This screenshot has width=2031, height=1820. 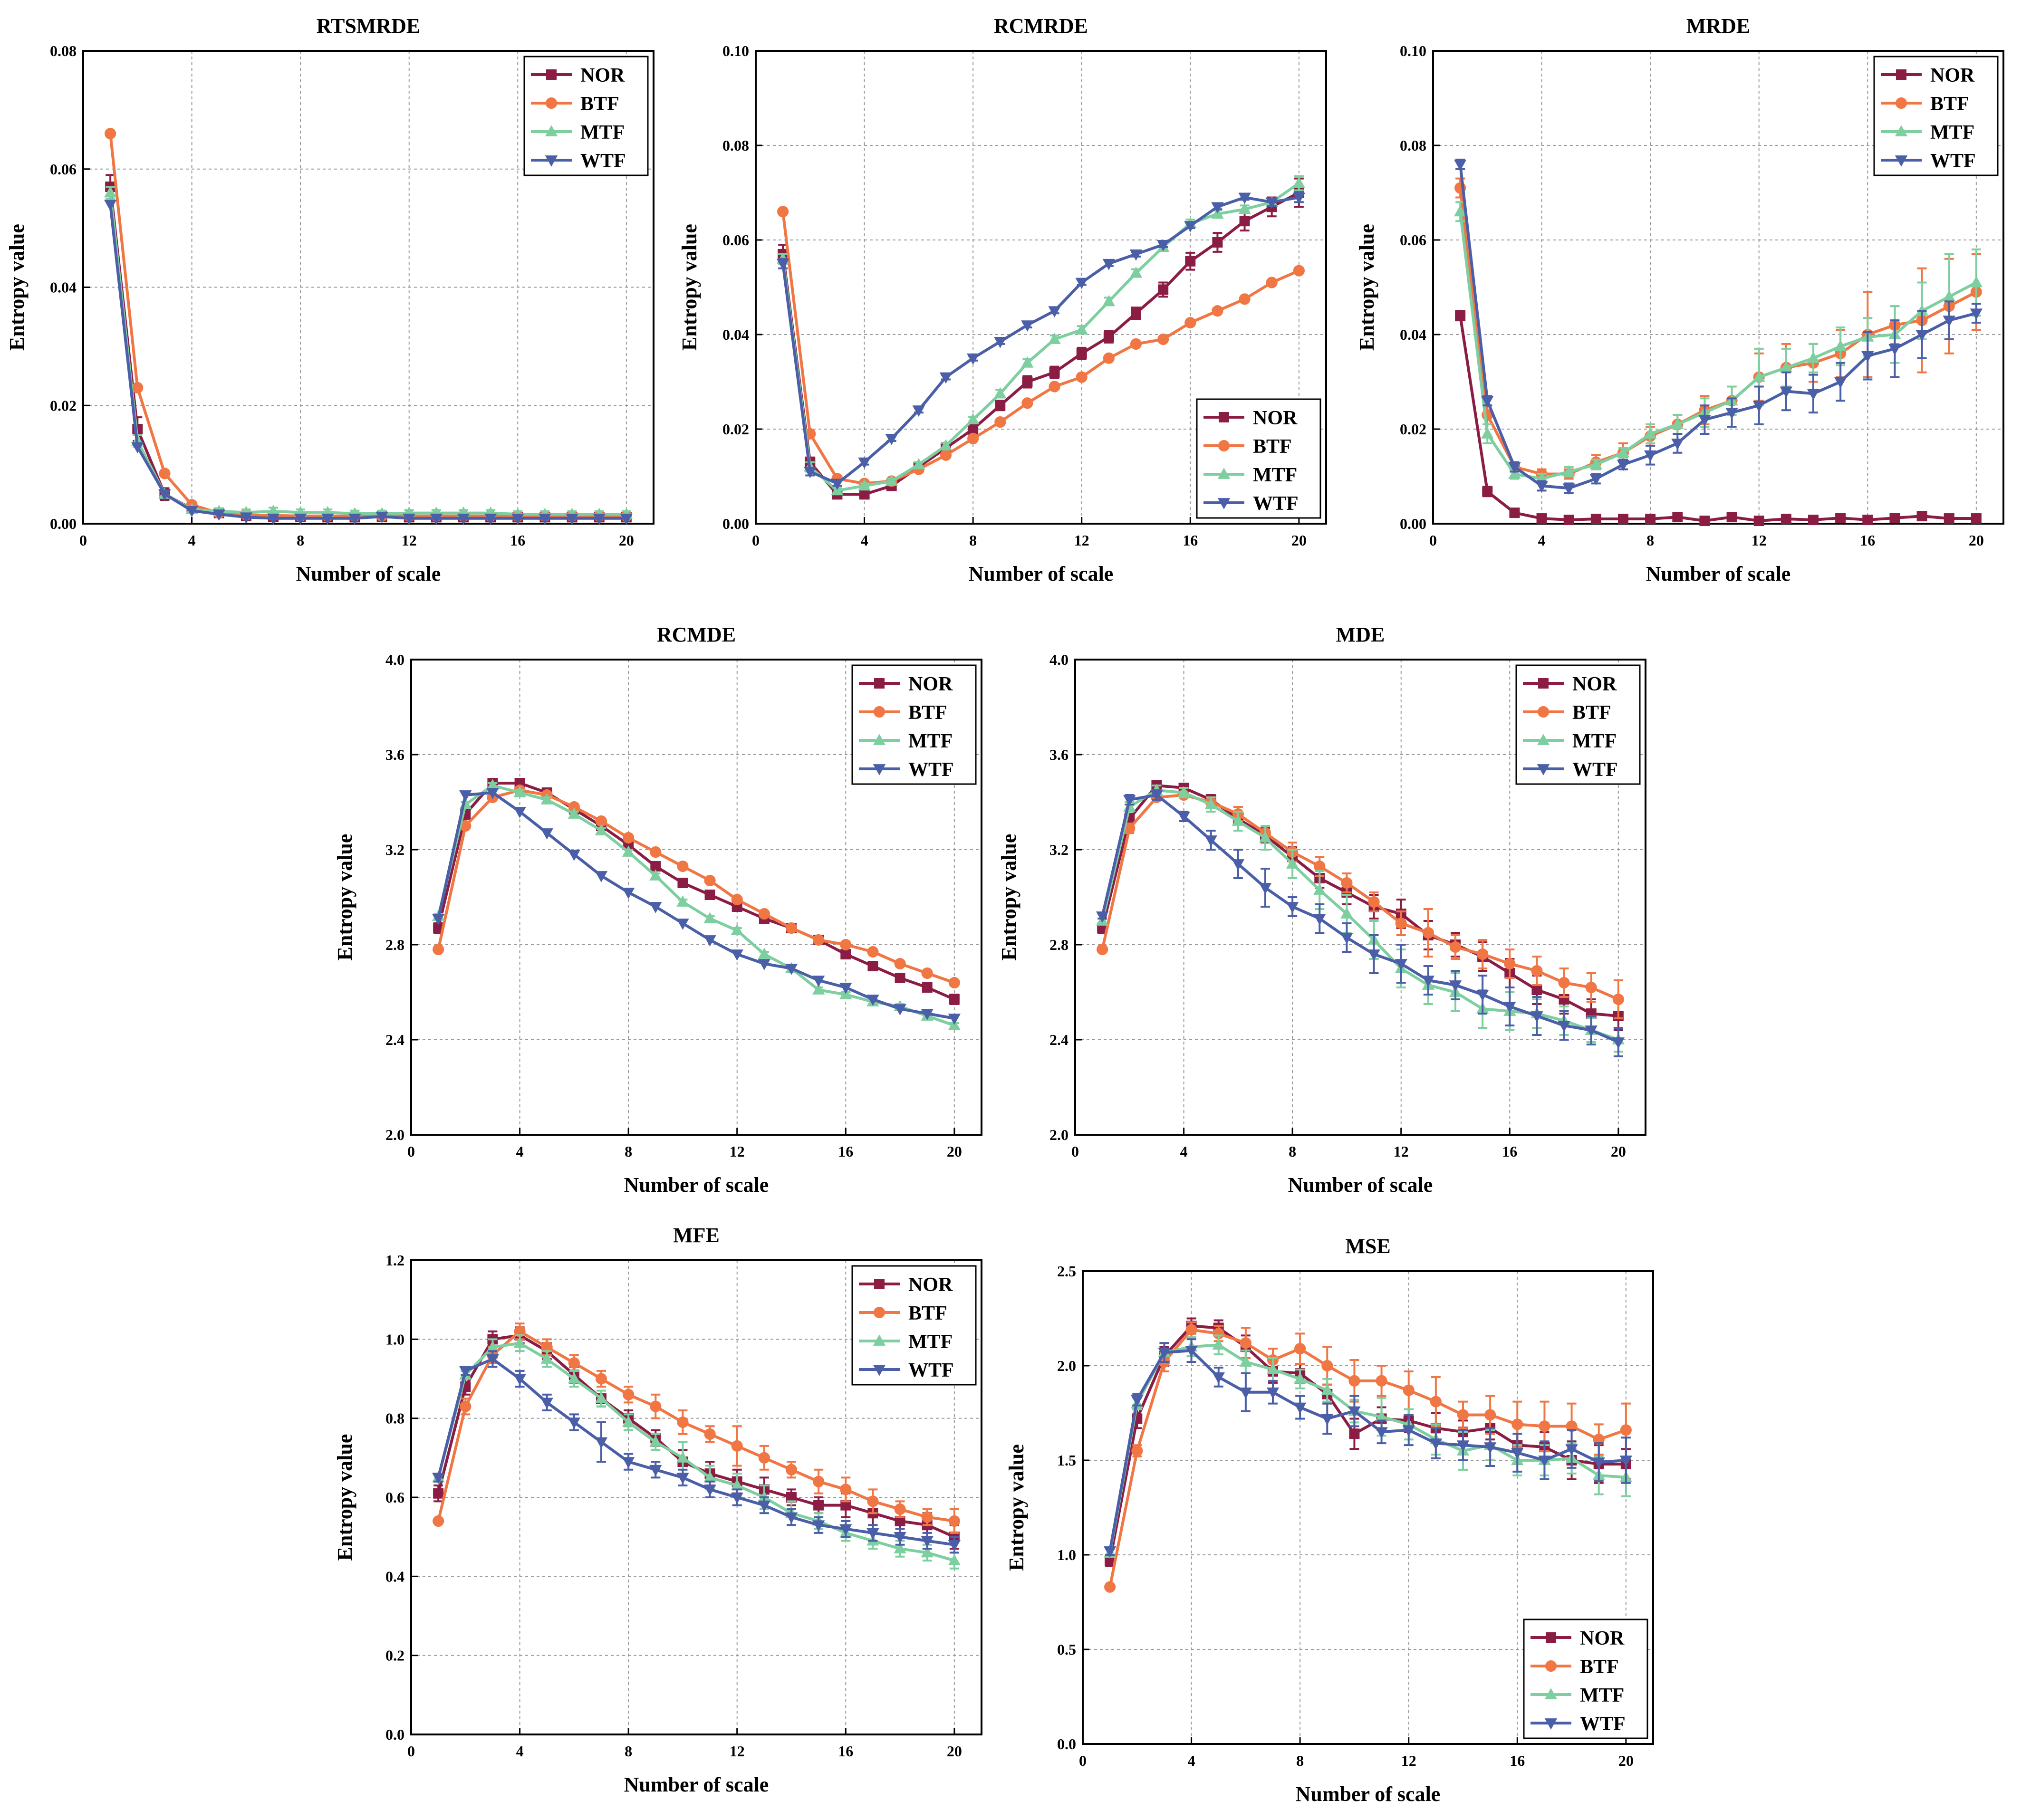 What do you see at coordinates (1585, 1679) in the screenshot?
I see `legend-frame` at bounding box center [1585, 1679].